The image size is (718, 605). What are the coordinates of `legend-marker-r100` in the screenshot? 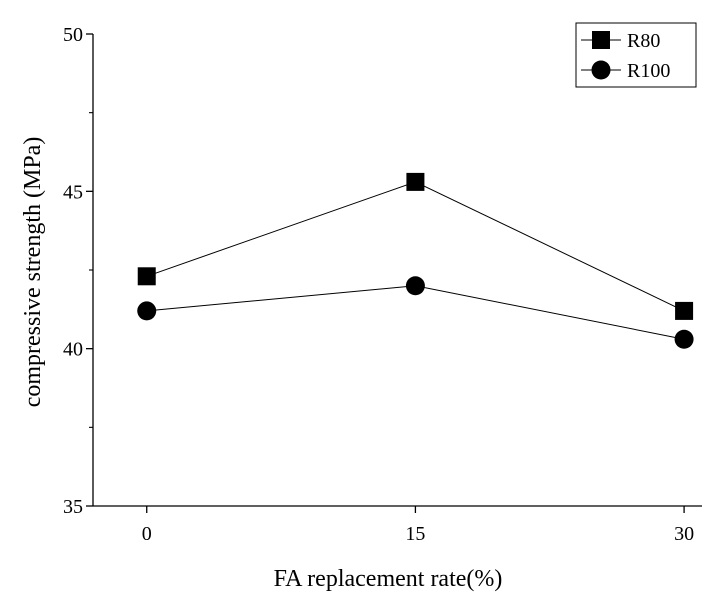 It's located at (601, 70).